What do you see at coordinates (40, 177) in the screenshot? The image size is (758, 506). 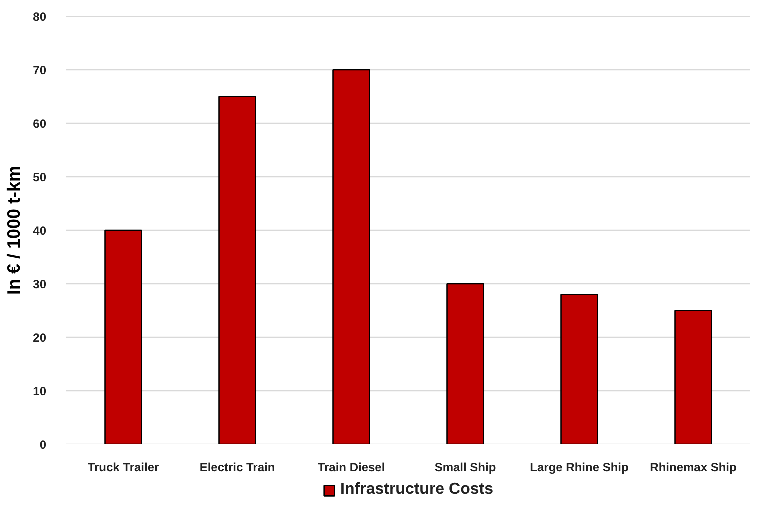 I see `y-tick-label: 50` at bounding box center [40, 177].